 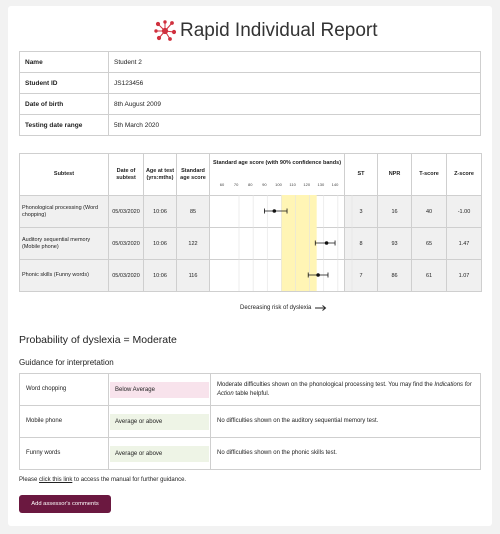 What do you see at coordinates (193, 243) in the screenshot?
I see `standard-age-score: 122` at bounding box center [193, 243].